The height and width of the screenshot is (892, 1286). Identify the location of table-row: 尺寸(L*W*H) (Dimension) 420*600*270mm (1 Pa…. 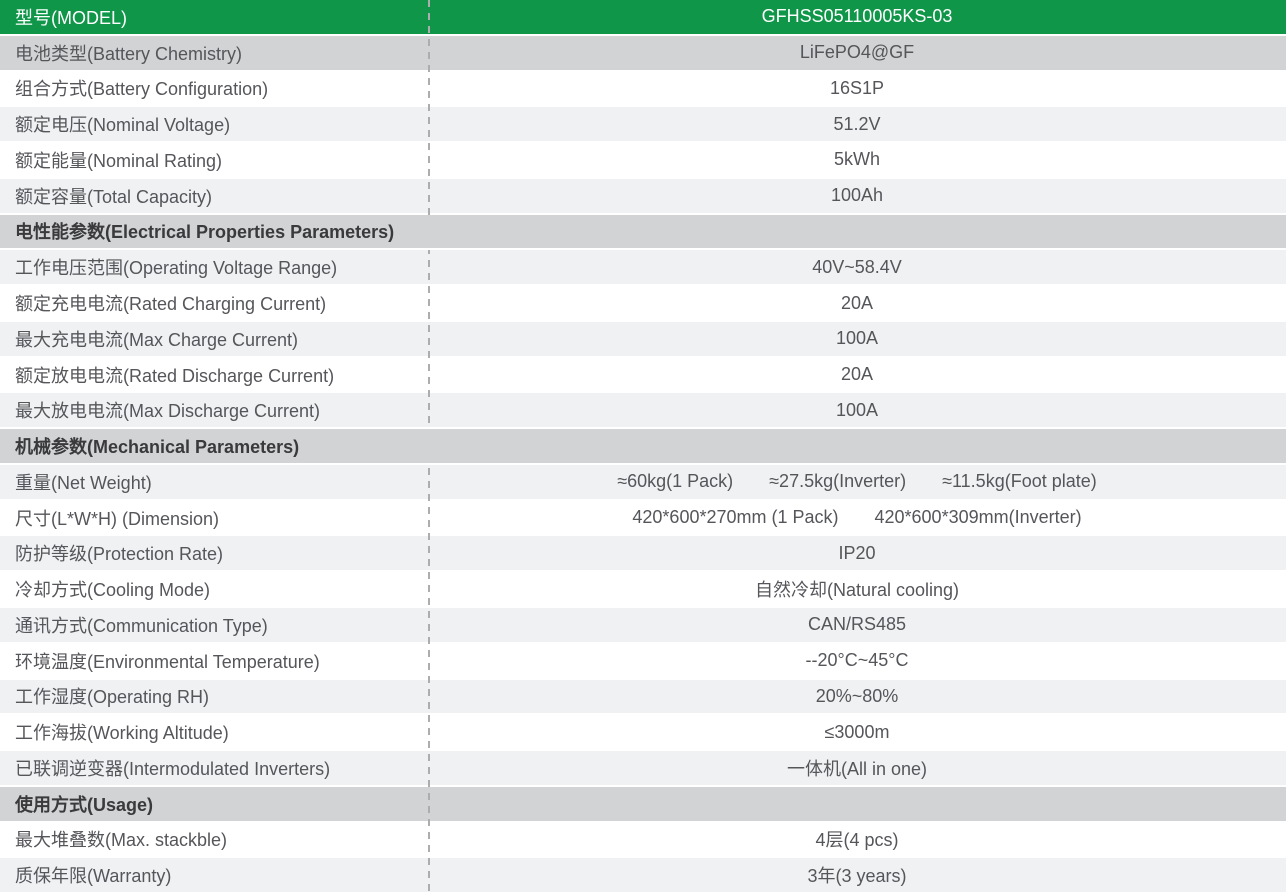
(643, 518).